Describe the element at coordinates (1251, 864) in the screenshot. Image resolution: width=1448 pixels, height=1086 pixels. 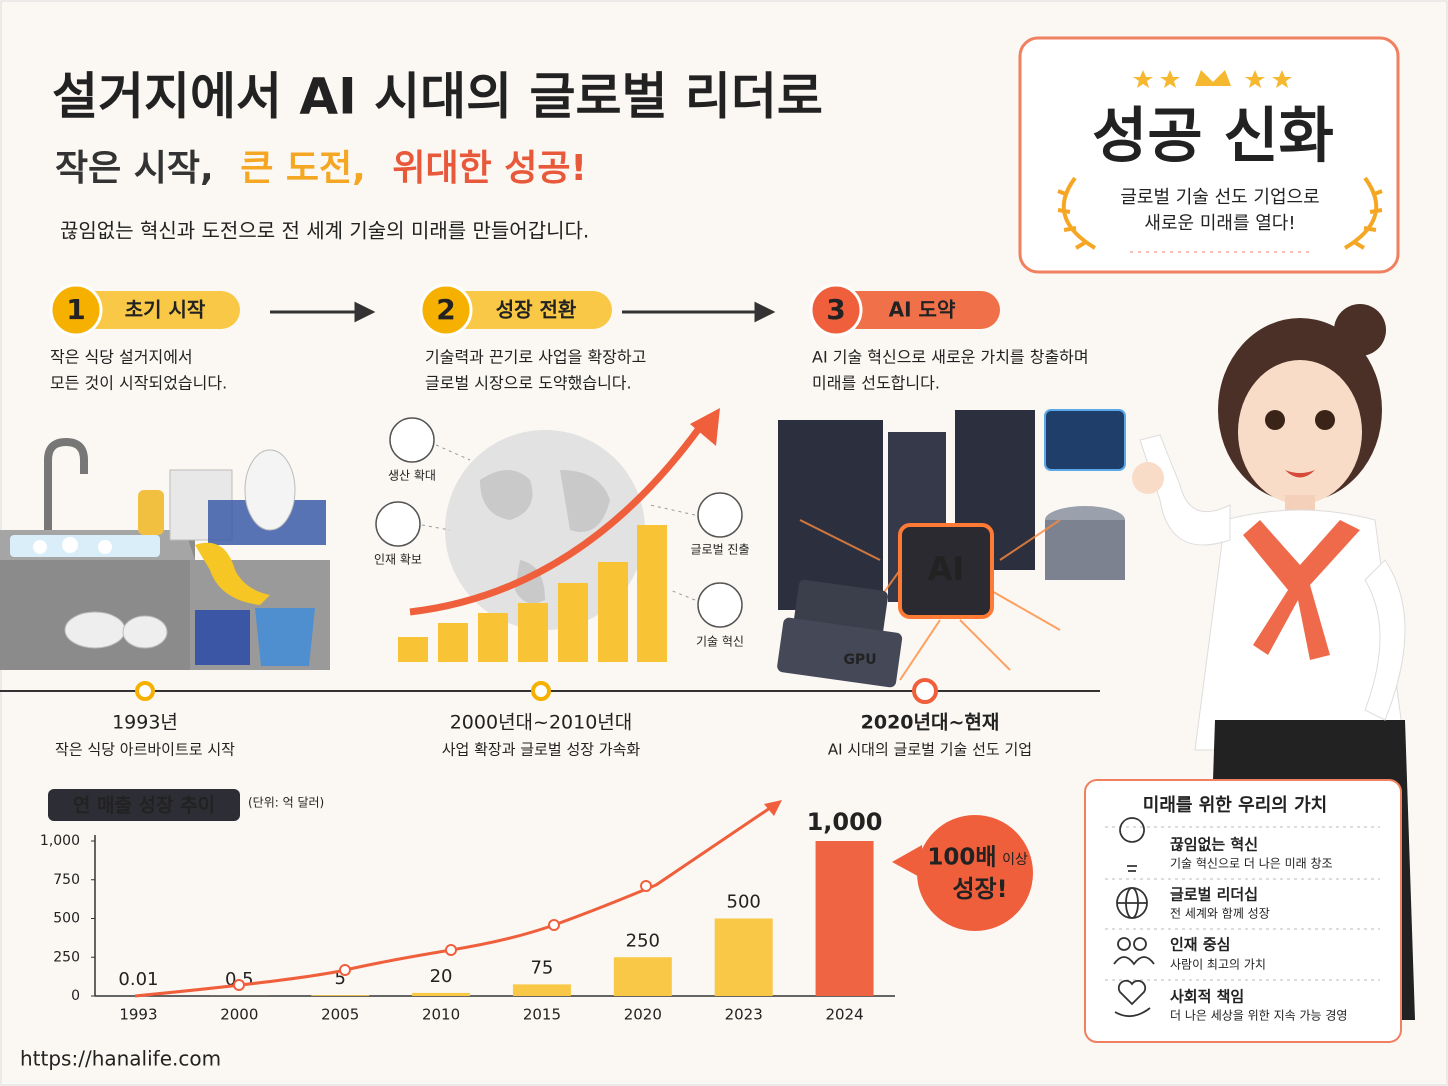
I see `value-text: 기술 혁신으로 더 나은 미래 창조` at that location.